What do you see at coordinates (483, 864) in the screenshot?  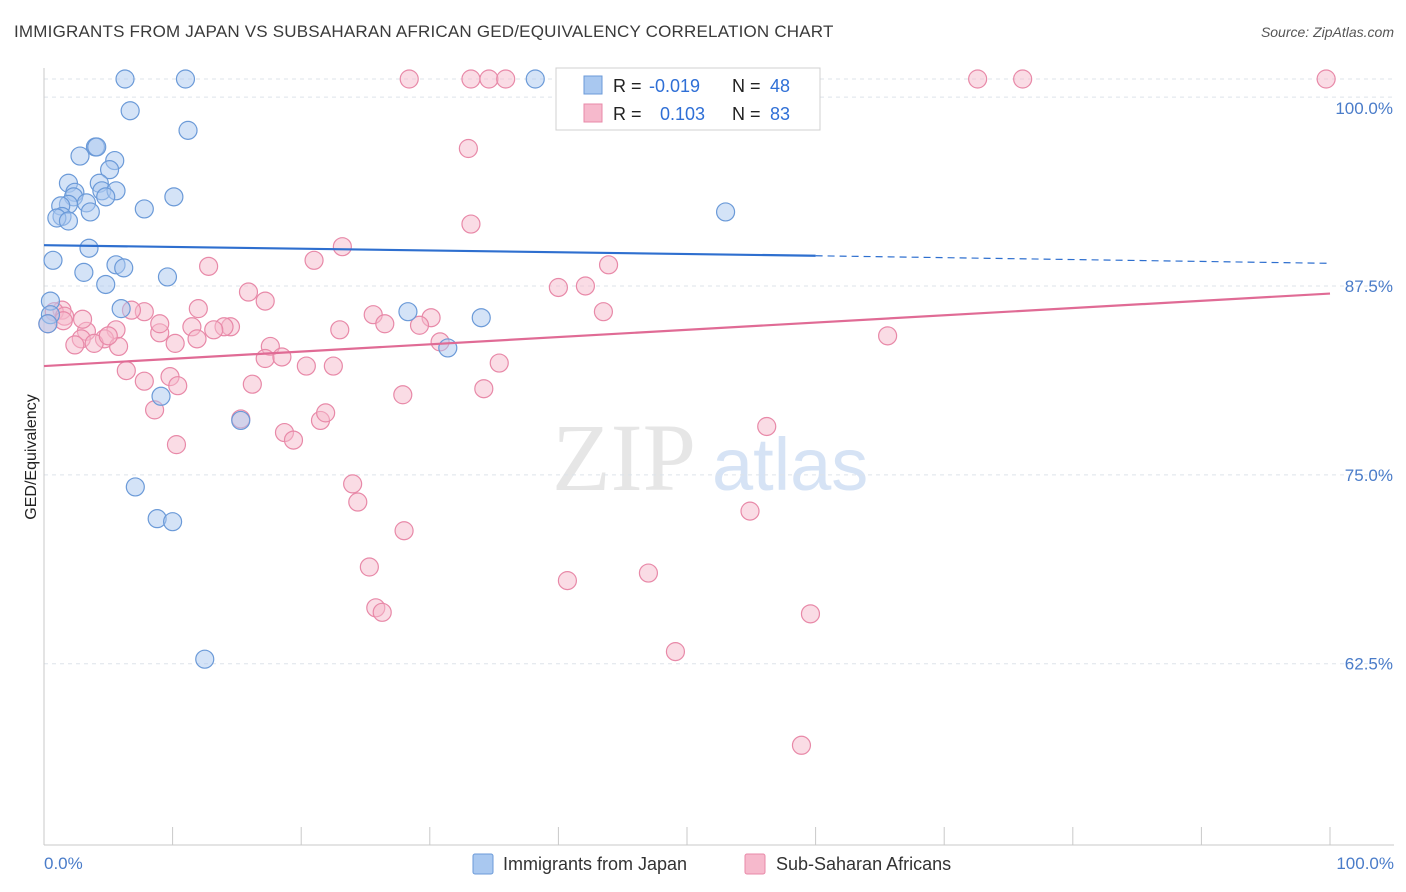 I see `legend-swatch-japan` at bounding box center [483, 864].